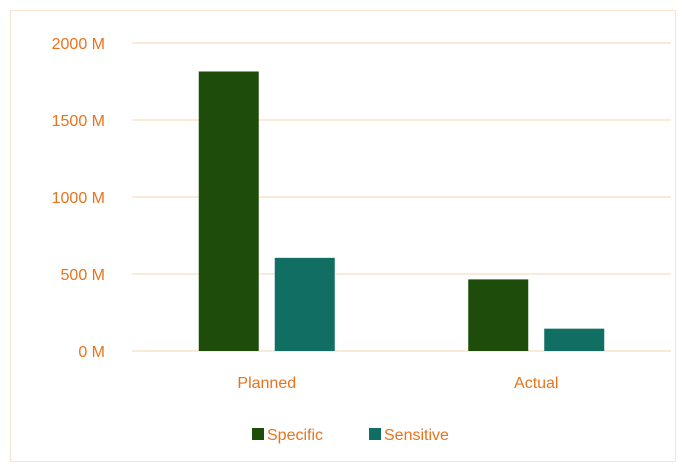  I want to click on legend-swatch-specific, so click(258, 434).